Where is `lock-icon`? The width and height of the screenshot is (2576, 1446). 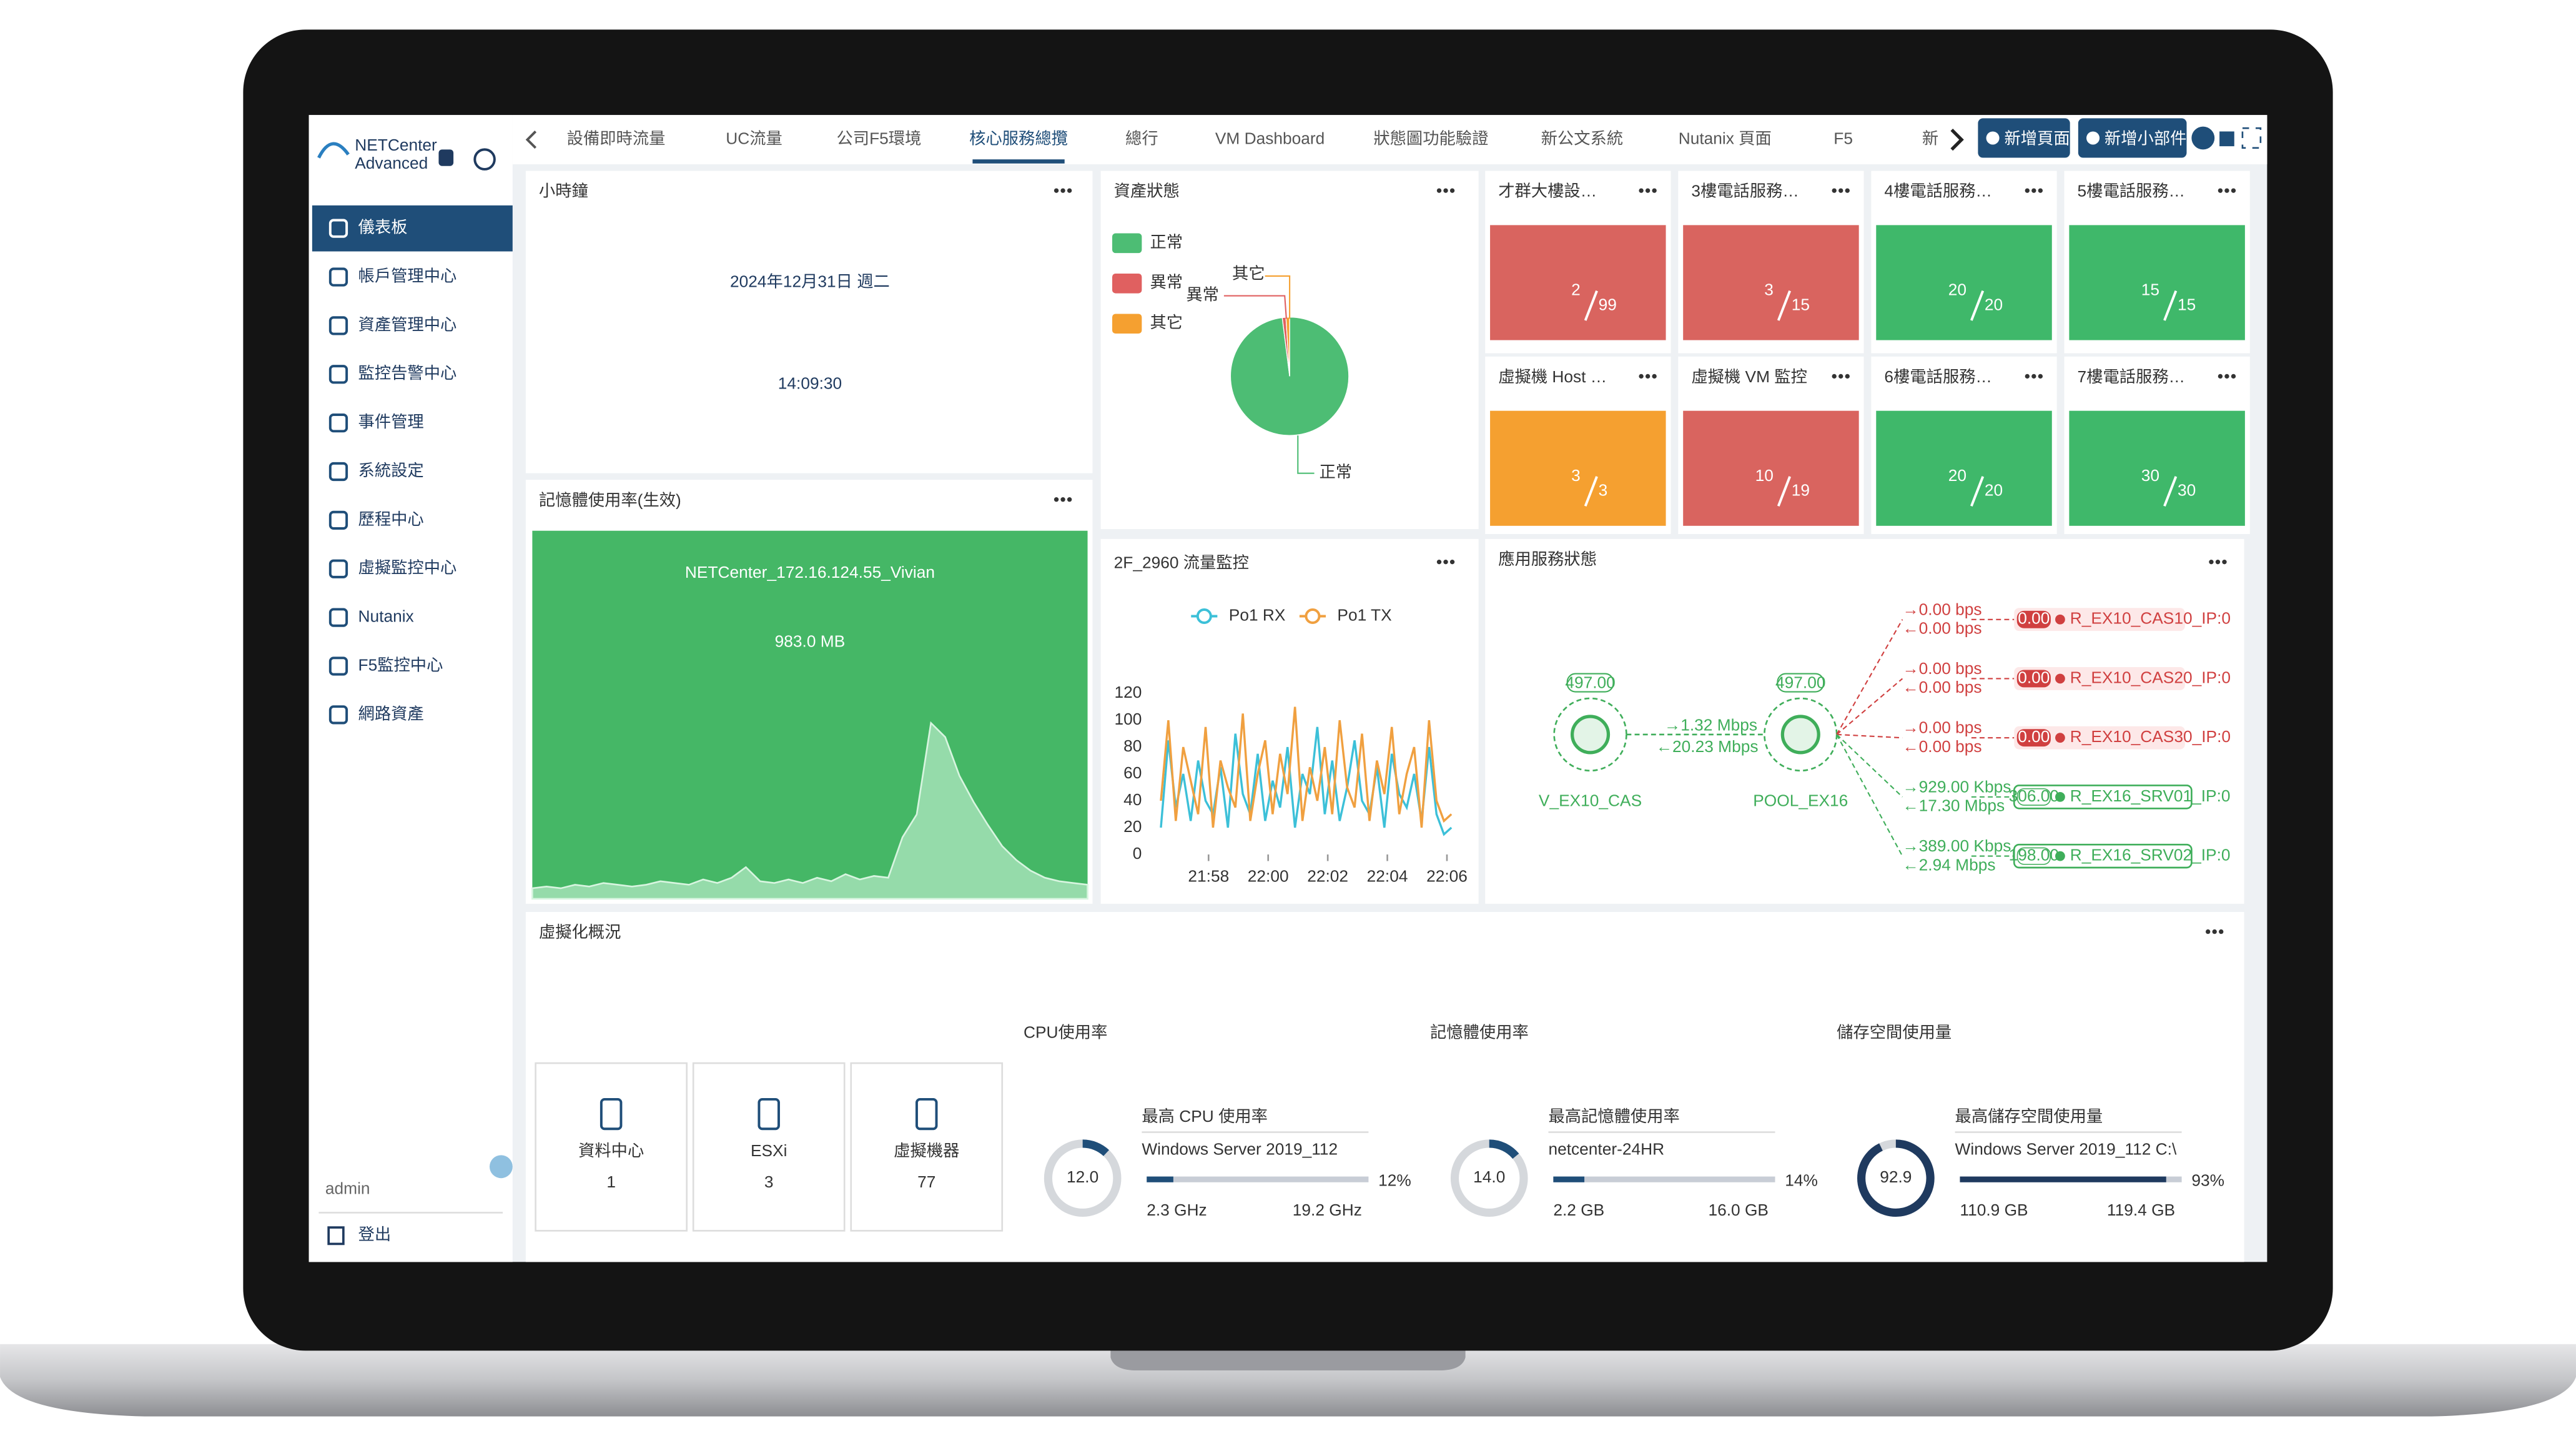 lock-icon is located at coordinates (2227, 139).